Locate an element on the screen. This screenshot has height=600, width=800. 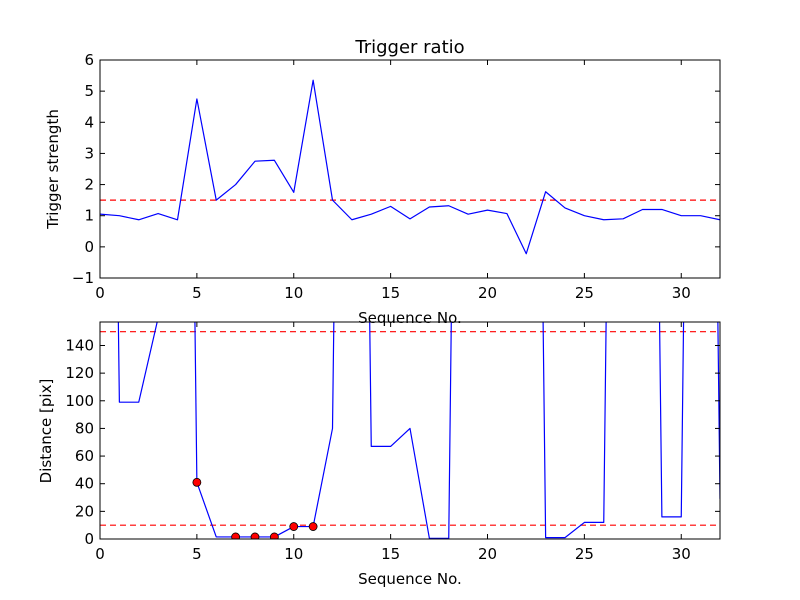
y-tick-label: 60 is located at coordinates (84, 456).